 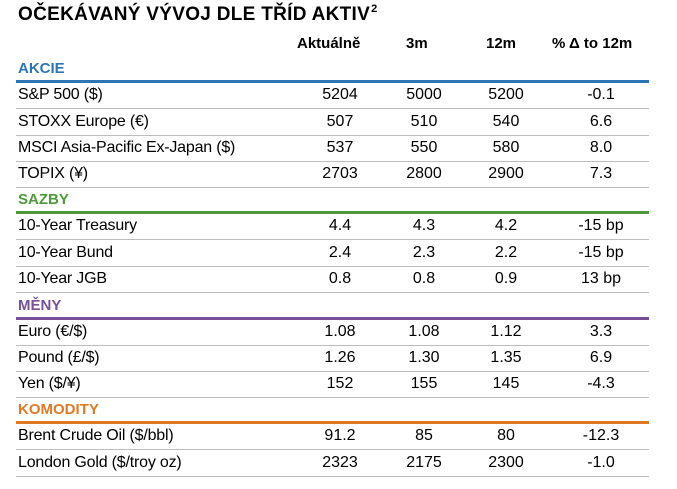 I want to click on cell-value: 580, so click(x=506, y=147).